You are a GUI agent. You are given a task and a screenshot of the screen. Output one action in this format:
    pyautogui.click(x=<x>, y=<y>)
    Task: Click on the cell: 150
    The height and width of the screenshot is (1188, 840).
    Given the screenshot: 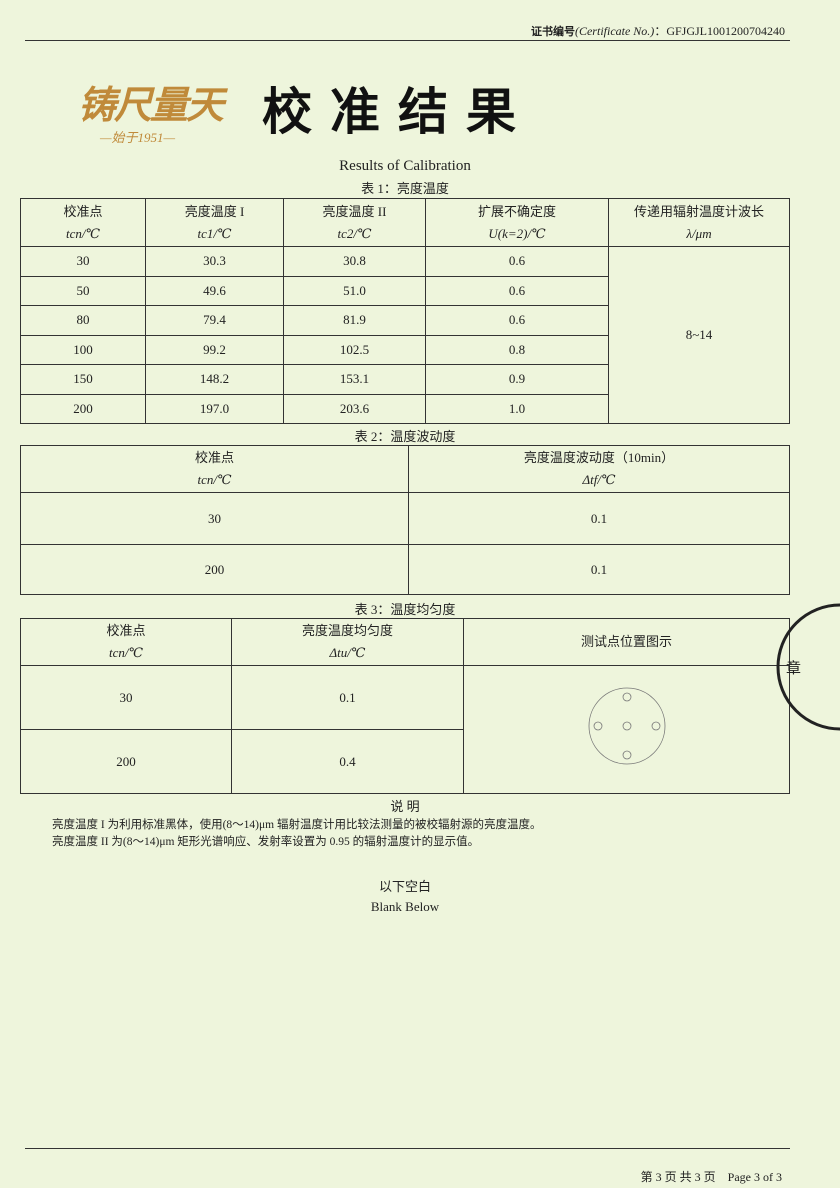 What is the action you would take?
    pyautogui.click(x=83, y=379)
    